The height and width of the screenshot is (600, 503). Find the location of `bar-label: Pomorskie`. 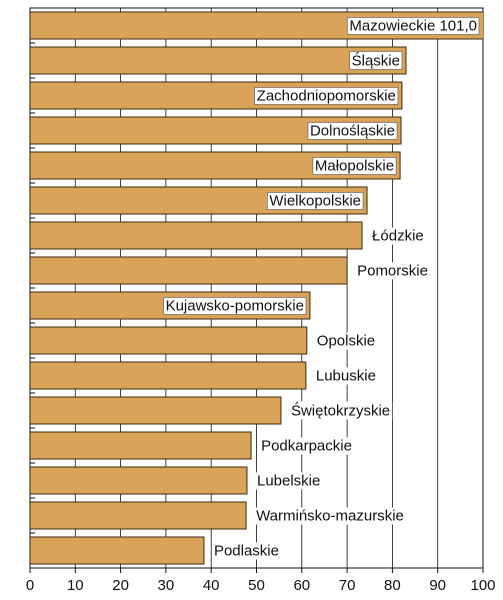

bar-label: Pomorskie is located at coordinates (392, 270).